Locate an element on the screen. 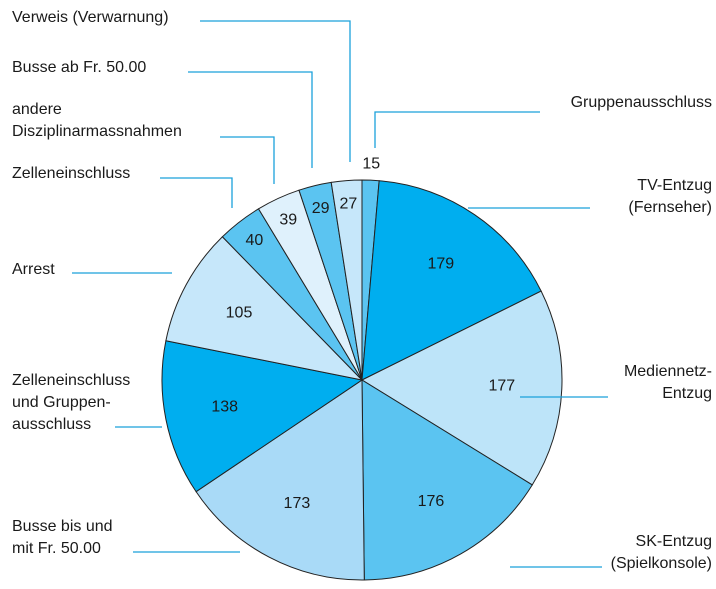 This screenshot has width=716, height=589. value-label: 40 is located at coordinates (254, 240).